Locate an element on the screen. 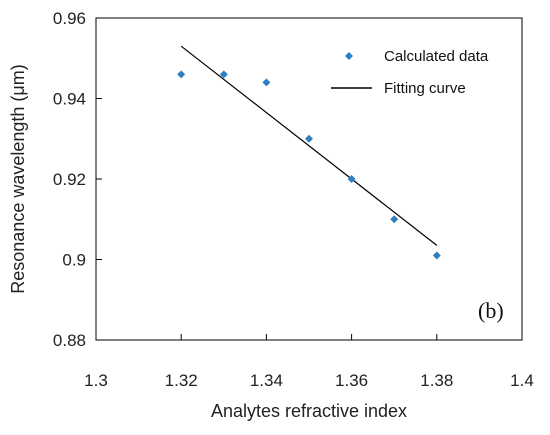 Image resolution: width=550 pixels, height=435 pixels. y-tick-label: 0.9 is located at coordinates (74, 260).